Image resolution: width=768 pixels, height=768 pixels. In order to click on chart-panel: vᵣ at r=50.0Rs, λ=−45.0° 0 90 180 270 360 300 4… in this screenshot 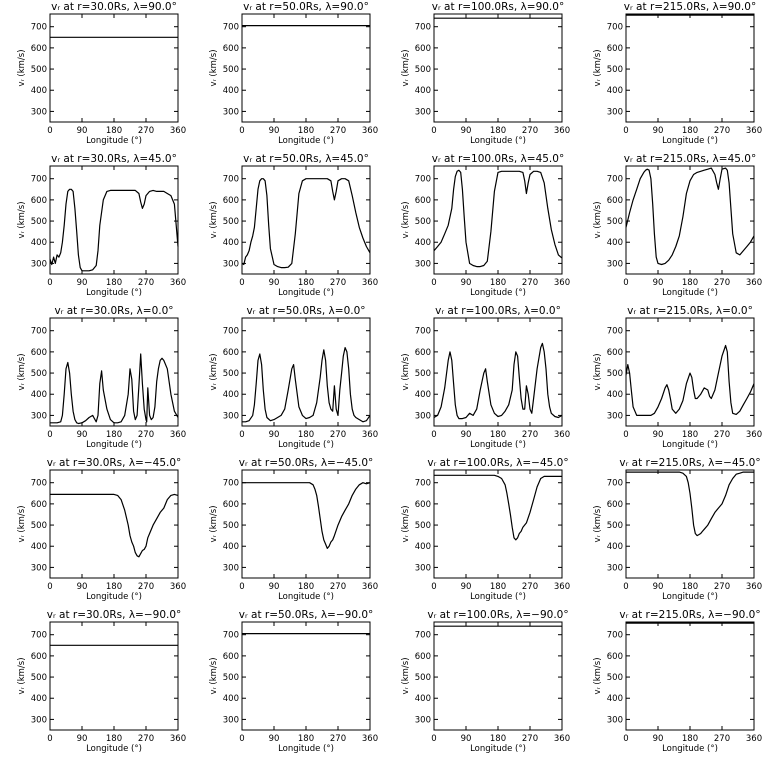, I will do `click(293, 529)`.